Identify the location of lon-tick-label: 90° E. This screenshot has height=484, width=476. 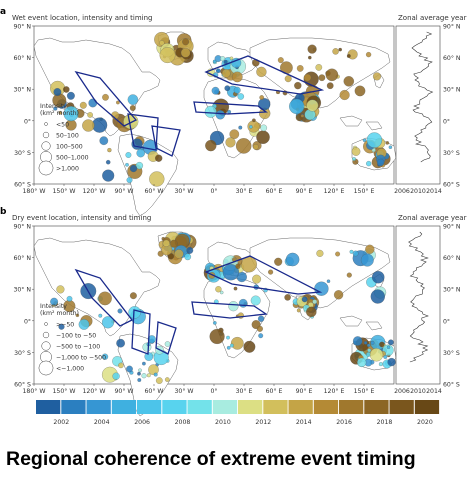
(304, 391).